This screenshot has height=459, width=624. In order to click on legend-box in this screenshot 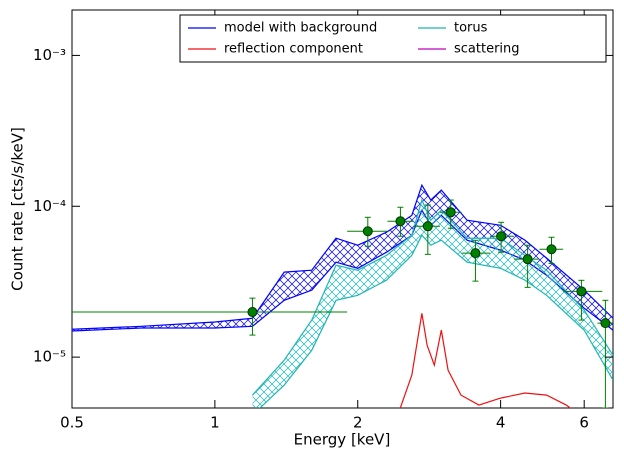, I will do `click(393, 38)`.